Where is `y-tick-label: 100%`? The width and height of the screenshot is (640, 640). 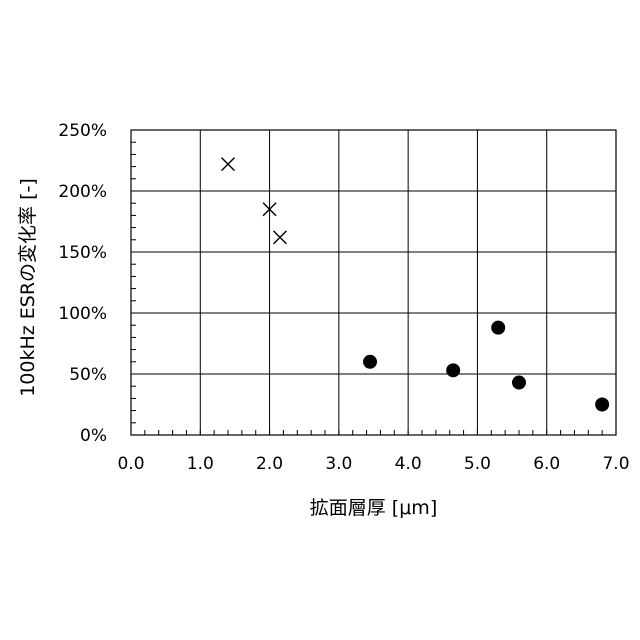 y-tick-label: 100% is located at coordinates (82, 314).